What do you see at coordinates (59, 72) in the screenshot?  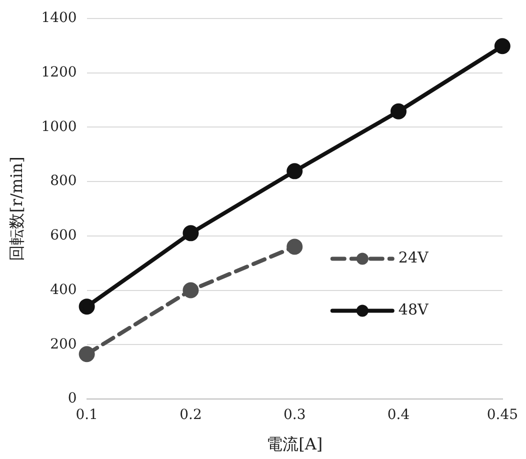 I see `y-tick-label: 1200` at bounding box center [59, 72].